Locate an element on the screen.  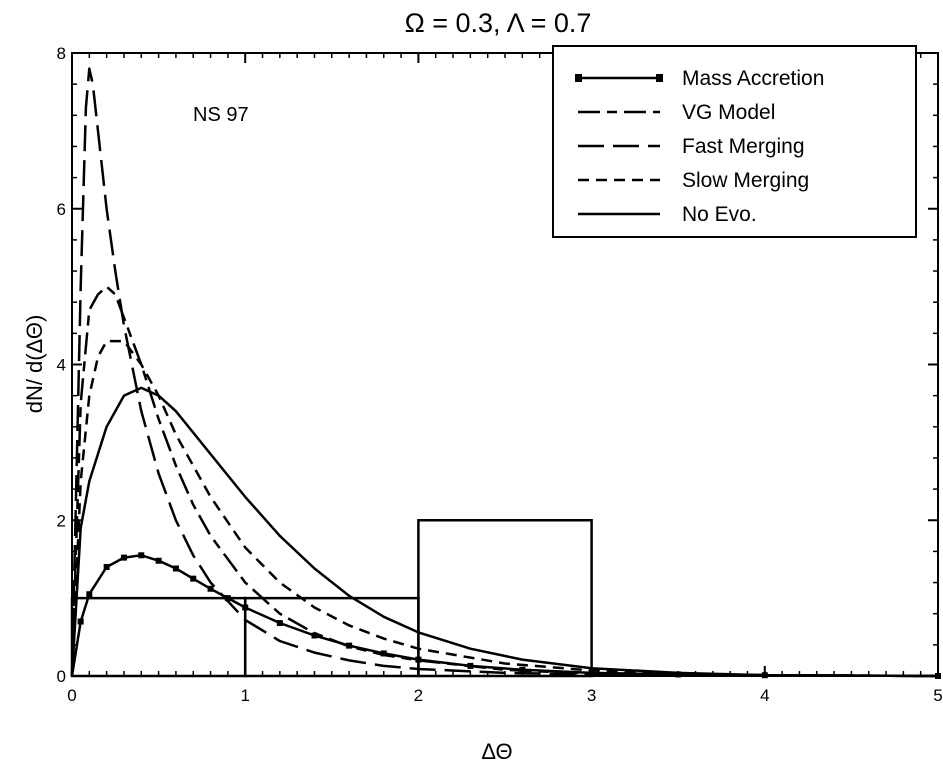
x-tick-label: 2 is located at coordinates (418, 695).